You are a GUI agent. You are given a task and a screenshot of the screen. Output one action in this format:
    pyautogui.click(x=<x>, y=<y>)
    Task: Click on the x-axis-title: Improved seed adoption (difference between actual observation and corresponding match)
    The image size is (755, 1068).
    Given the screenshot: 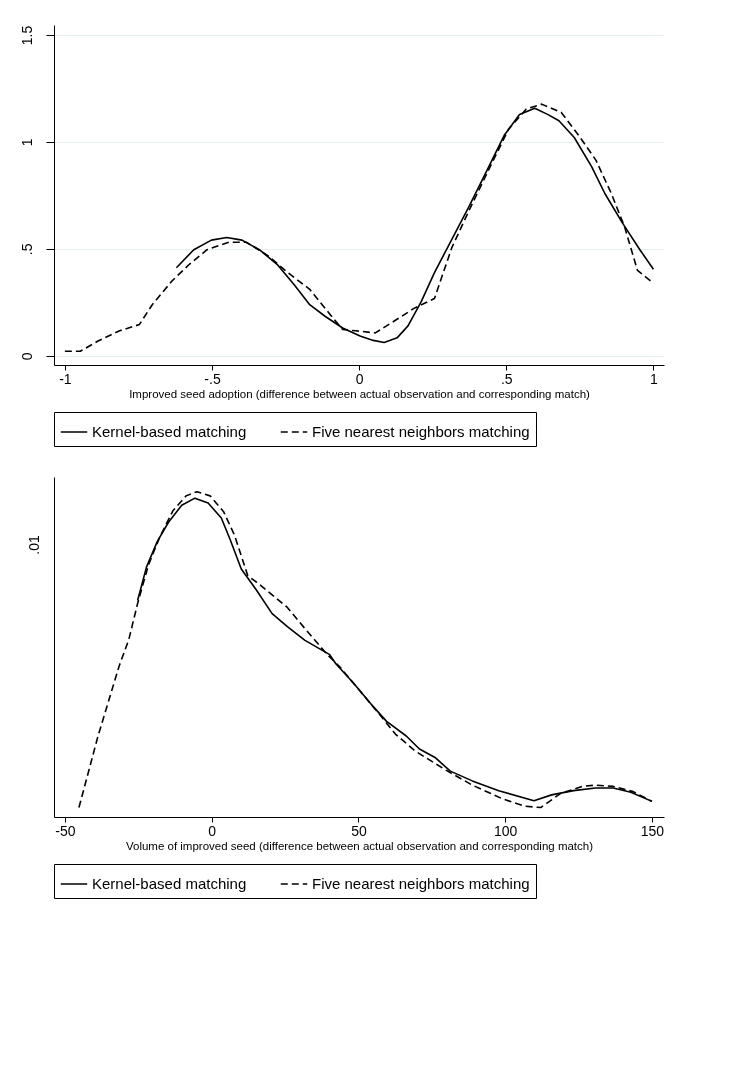 What is the action you would take?
    pyautogui.click(x=360, y=393)
    